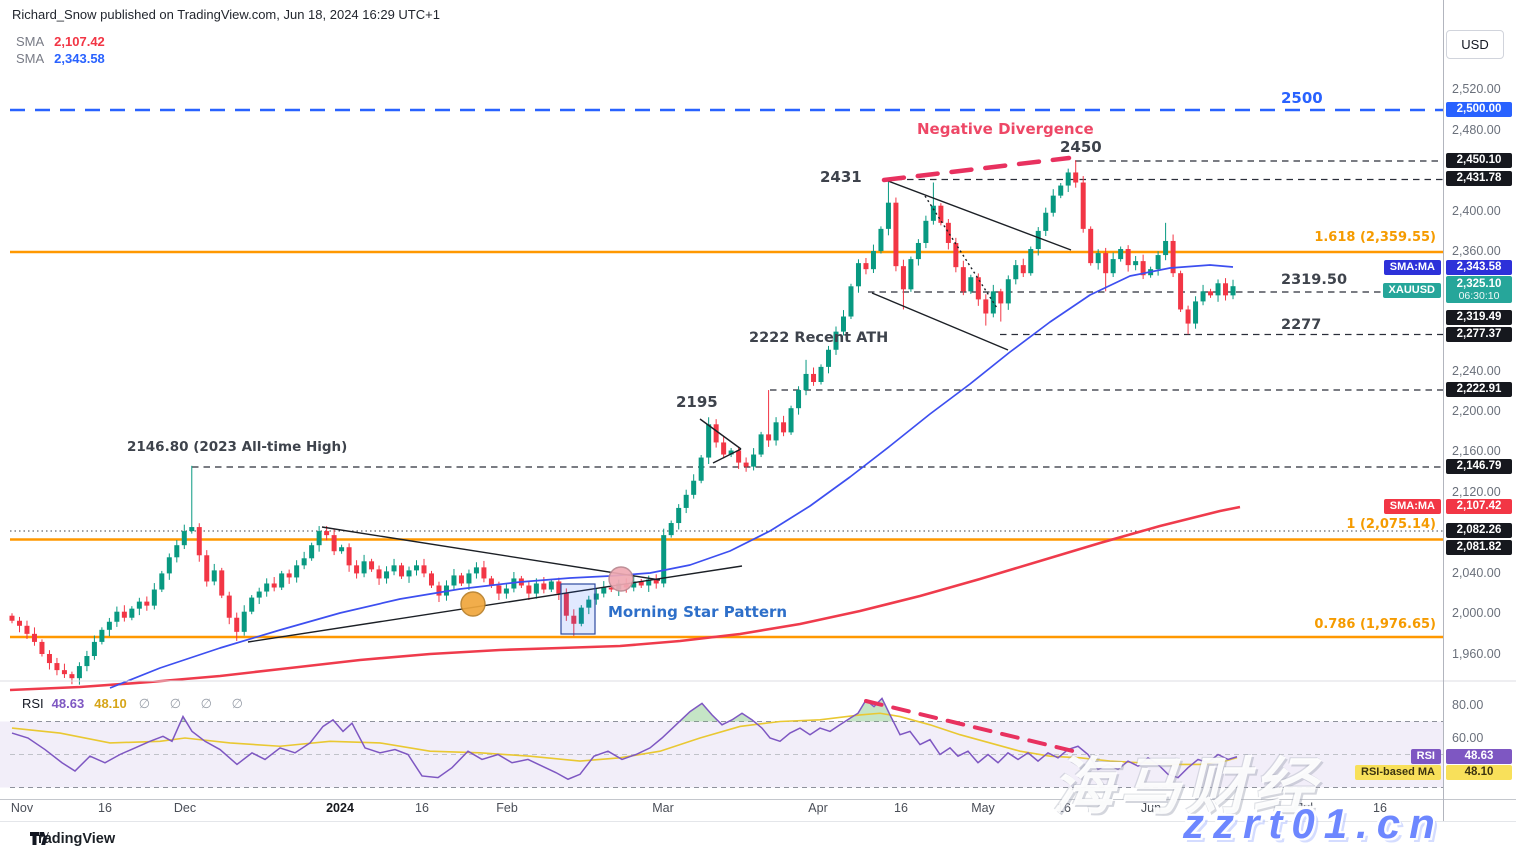 The width and height of the screenshot is (1516, 857). What do you see at coordinates (1479, 389) in the screenshot?
I see `price-badge-222291: 2,222.91` at bounding box center [1479, 389].